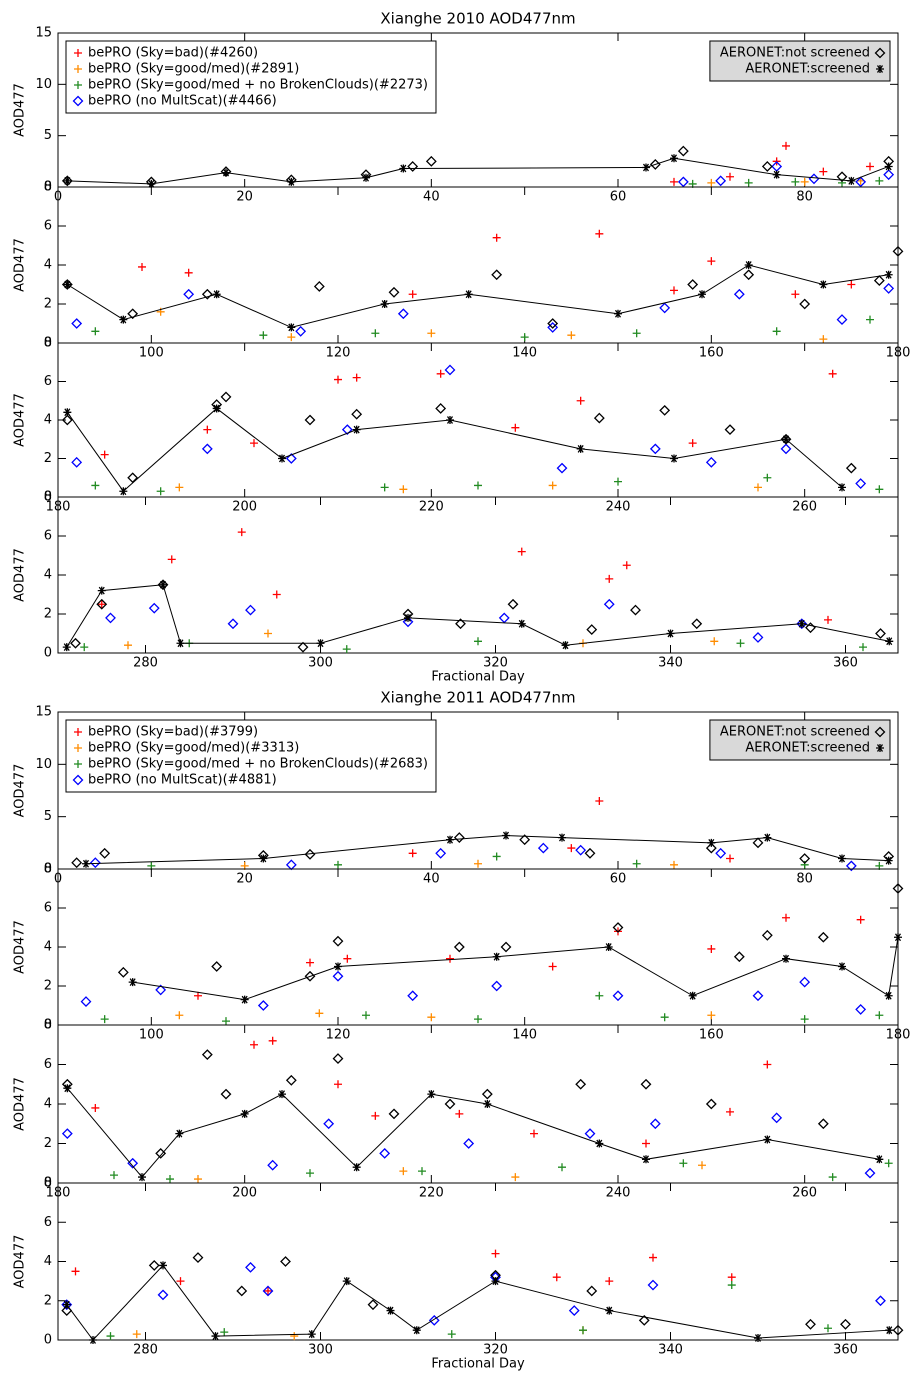 Image resolution: width=916 pixels, height=1378 pixels. Describe the element at coordinates (478, 677) in the screenshot. I see `x-axis-label: Fractional Day` at that location.